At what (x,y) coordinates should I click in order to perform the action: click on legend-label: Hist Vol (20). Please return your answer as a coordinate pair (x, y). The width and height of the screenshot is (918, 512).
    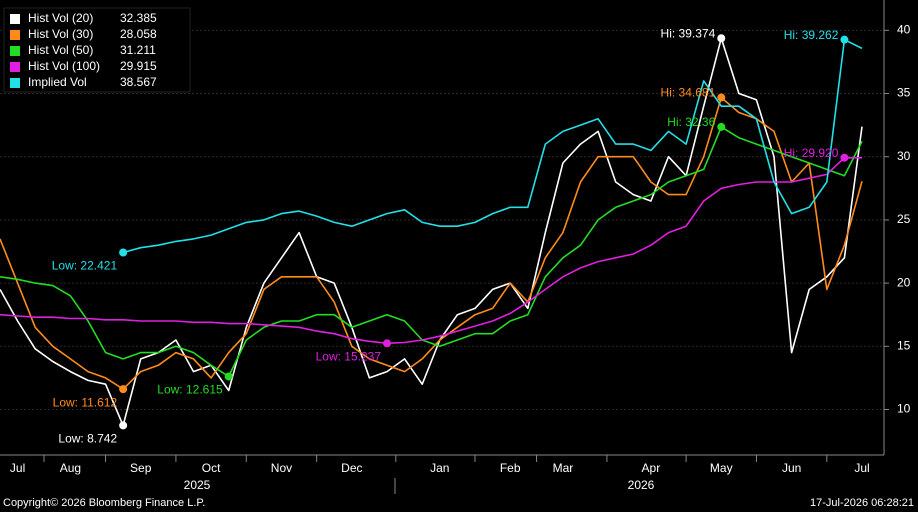
    Looking at the image, I should click on (60, 18).